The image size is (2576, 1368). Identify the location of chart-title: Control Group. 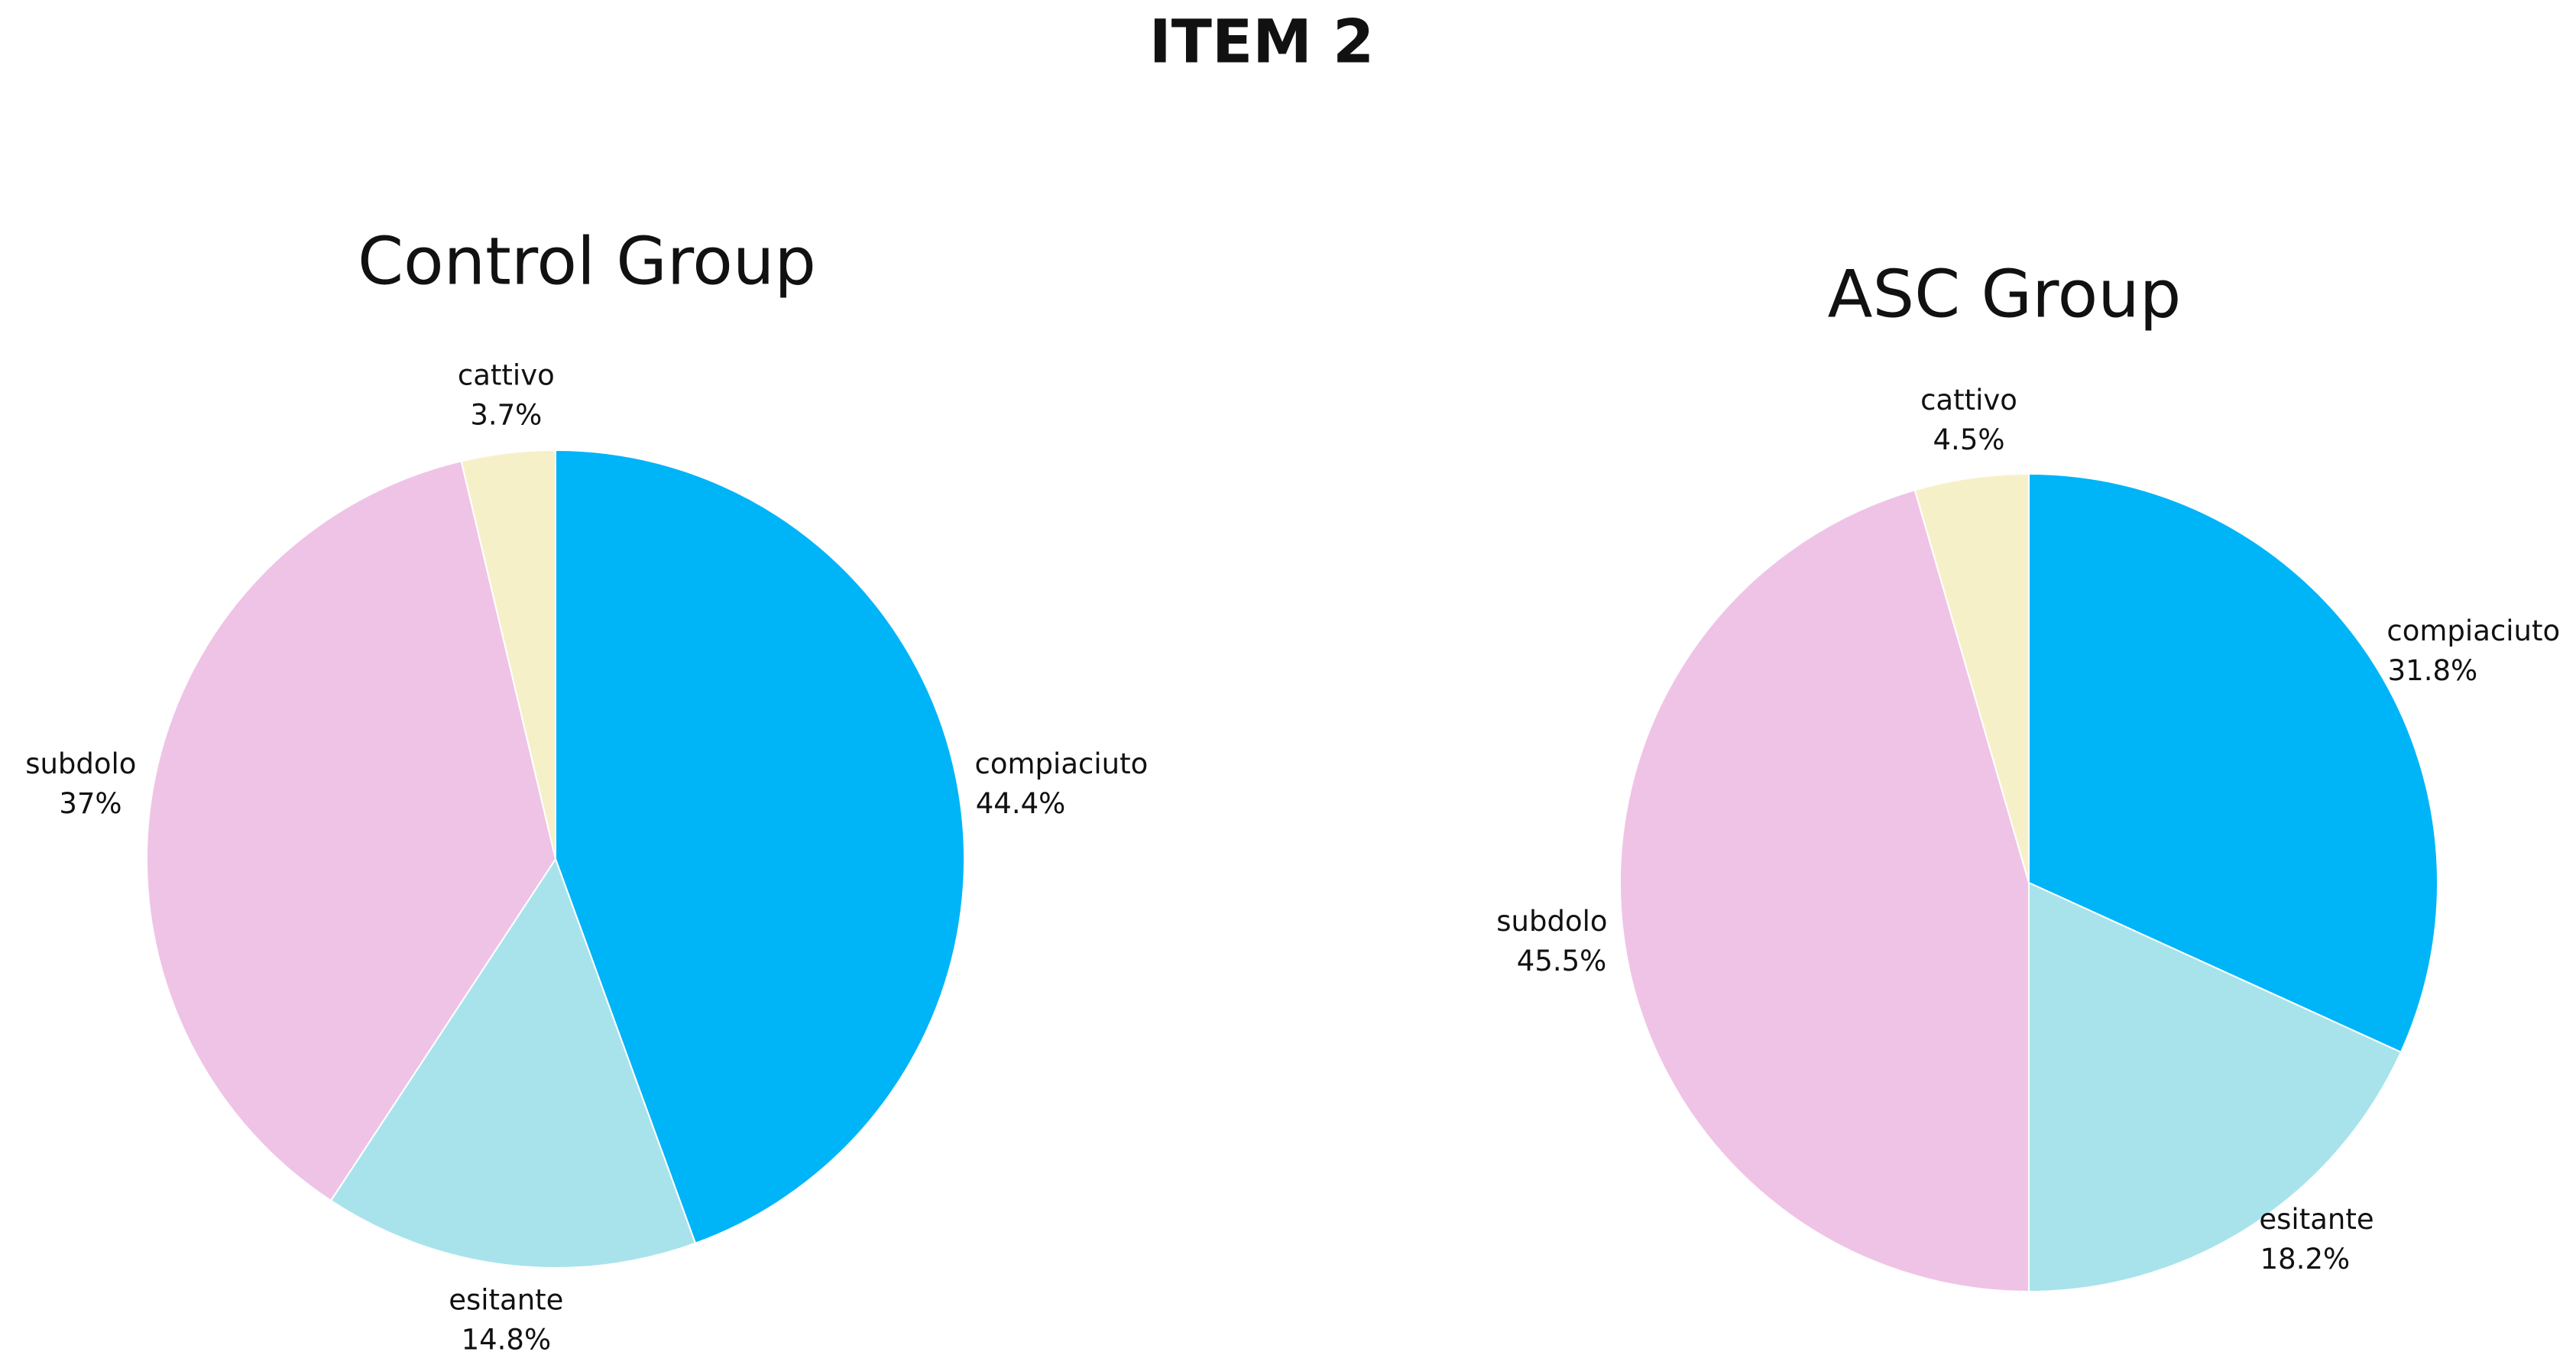
(587, 261).